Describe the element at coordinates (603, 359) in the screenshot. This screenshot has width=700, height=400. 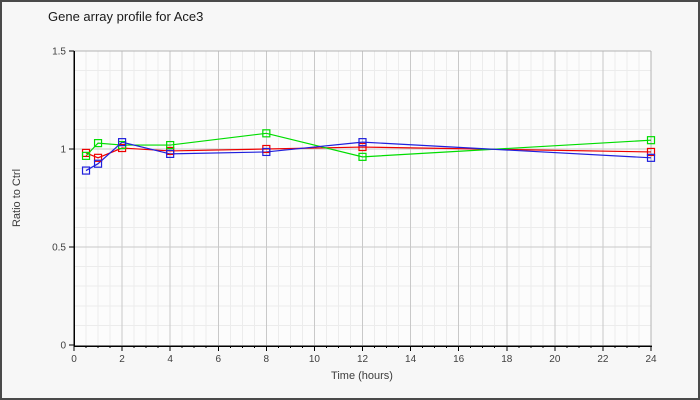
I see `x-tick-label: 22` at that location.